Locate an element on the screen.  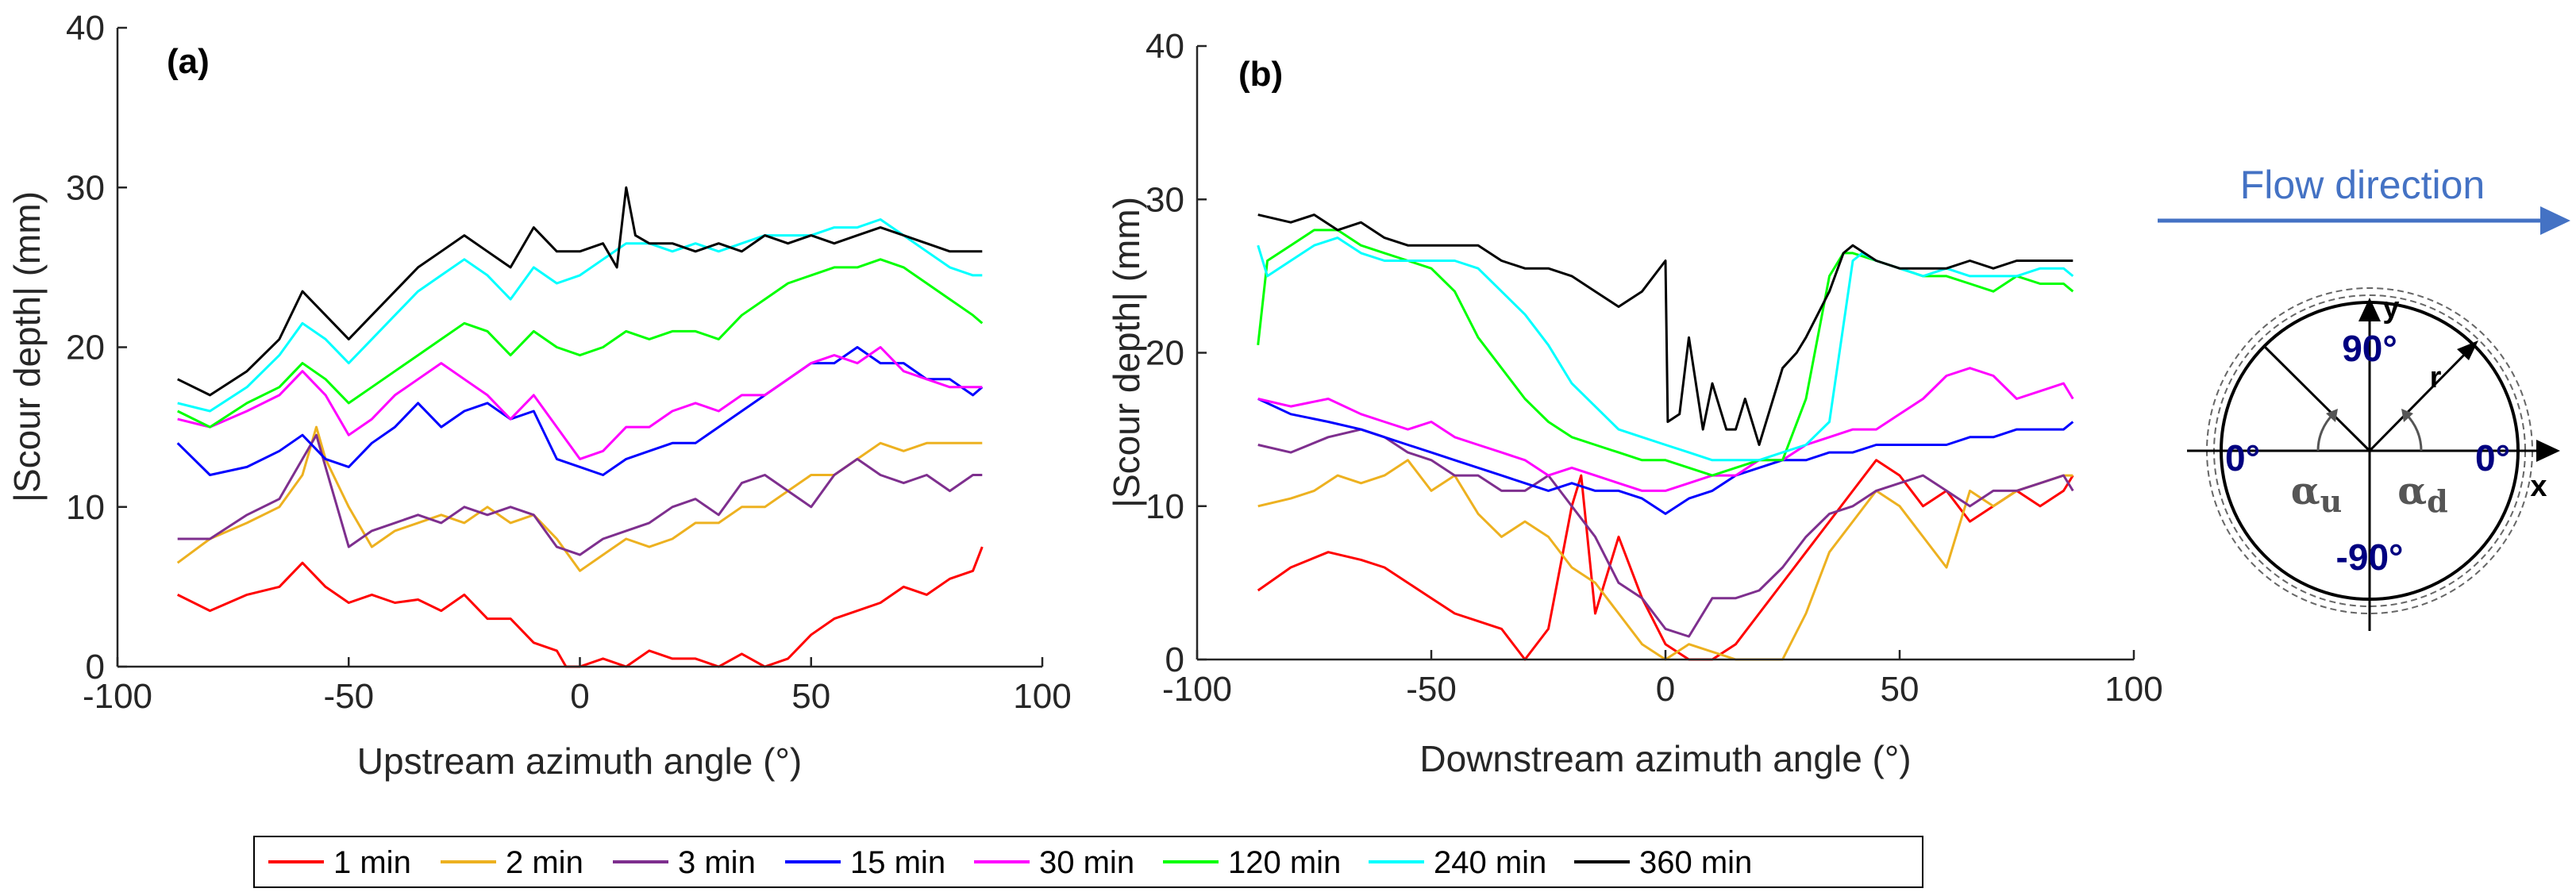
radius-arrow-icon is located at coordinates (2467, 350).